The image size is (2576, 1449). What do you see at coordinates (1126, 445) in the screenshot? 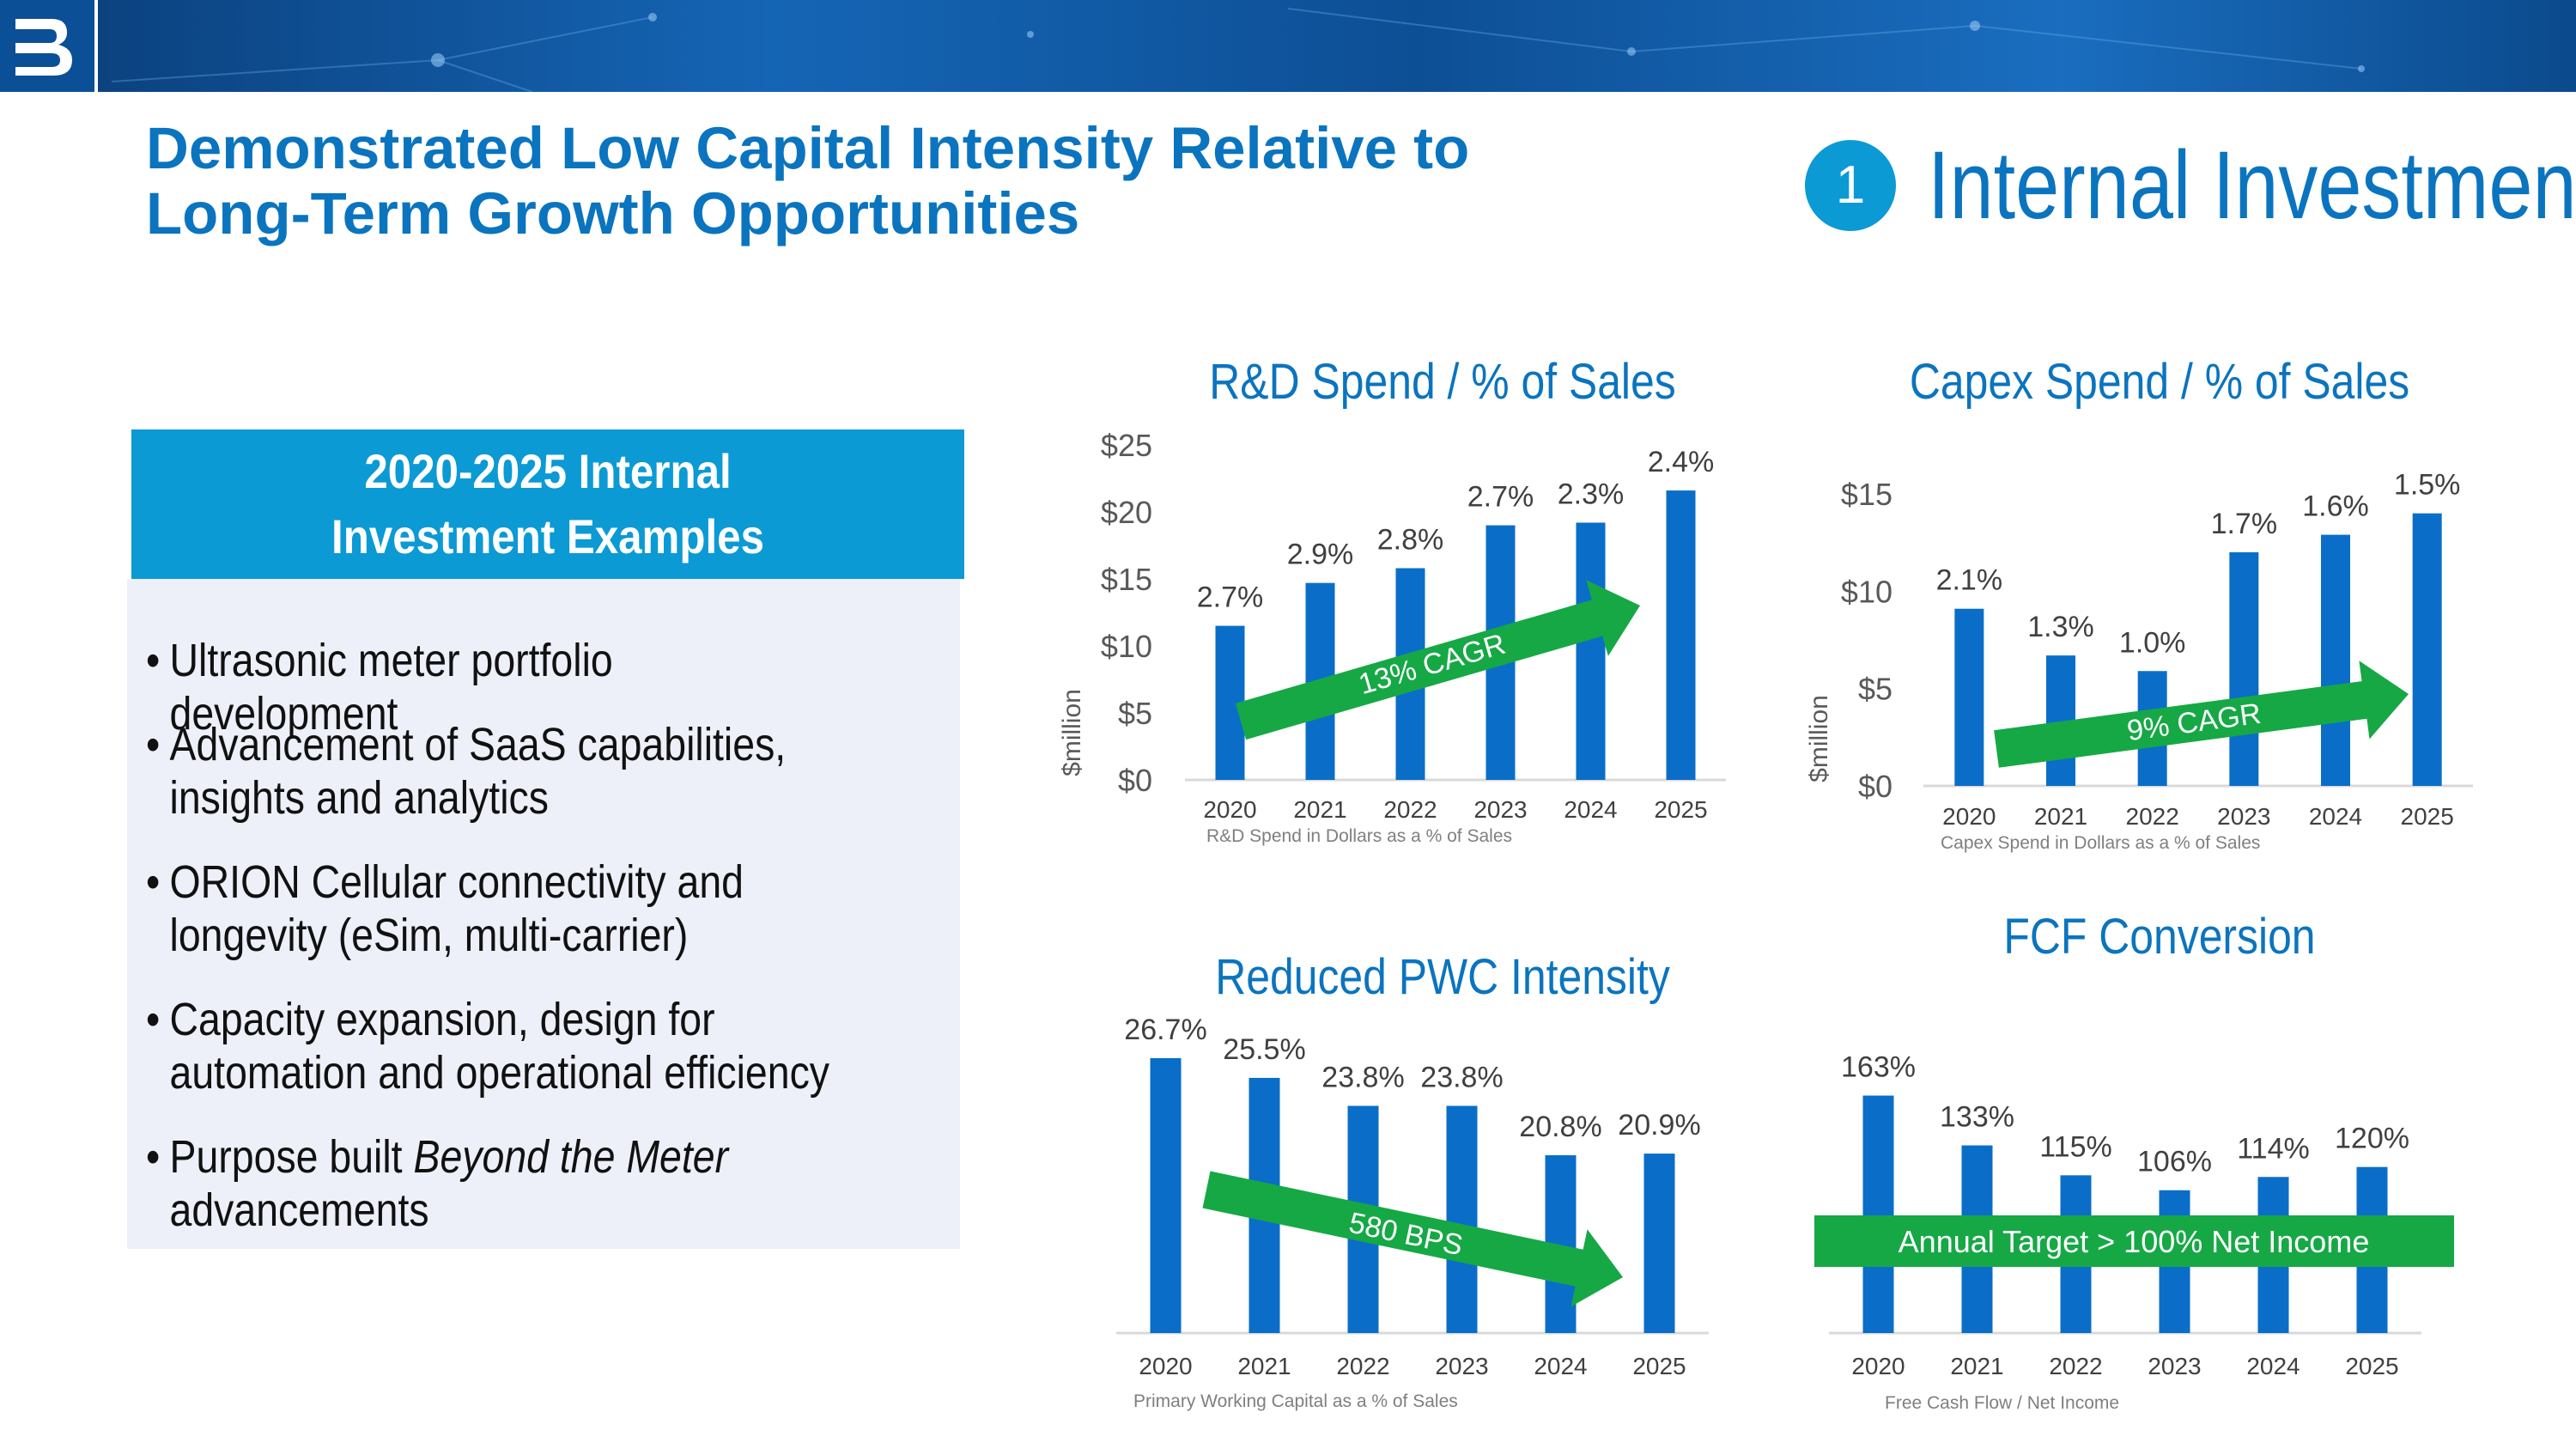
I see `y-tick-label: $25` at bounding box center [1126, 445].